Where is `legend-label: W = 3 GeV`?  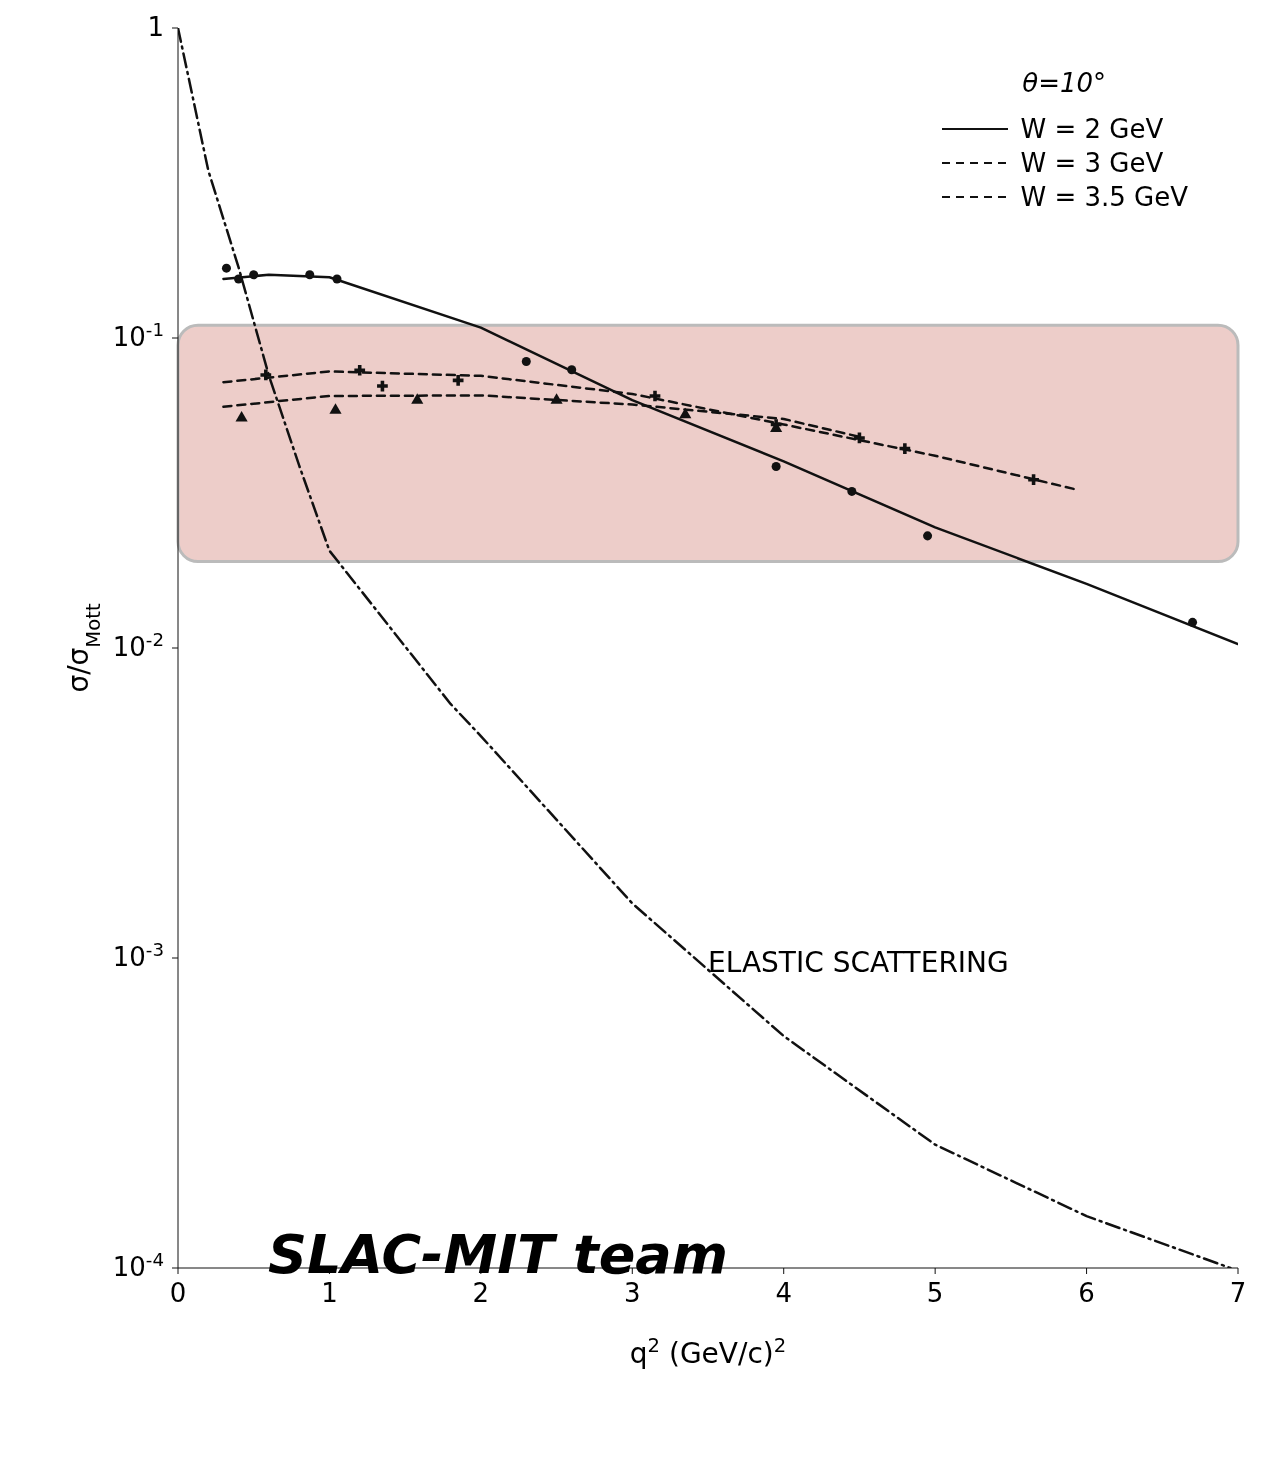
legend-label: W = 3 GeV is located at coordinates (1092, 163).